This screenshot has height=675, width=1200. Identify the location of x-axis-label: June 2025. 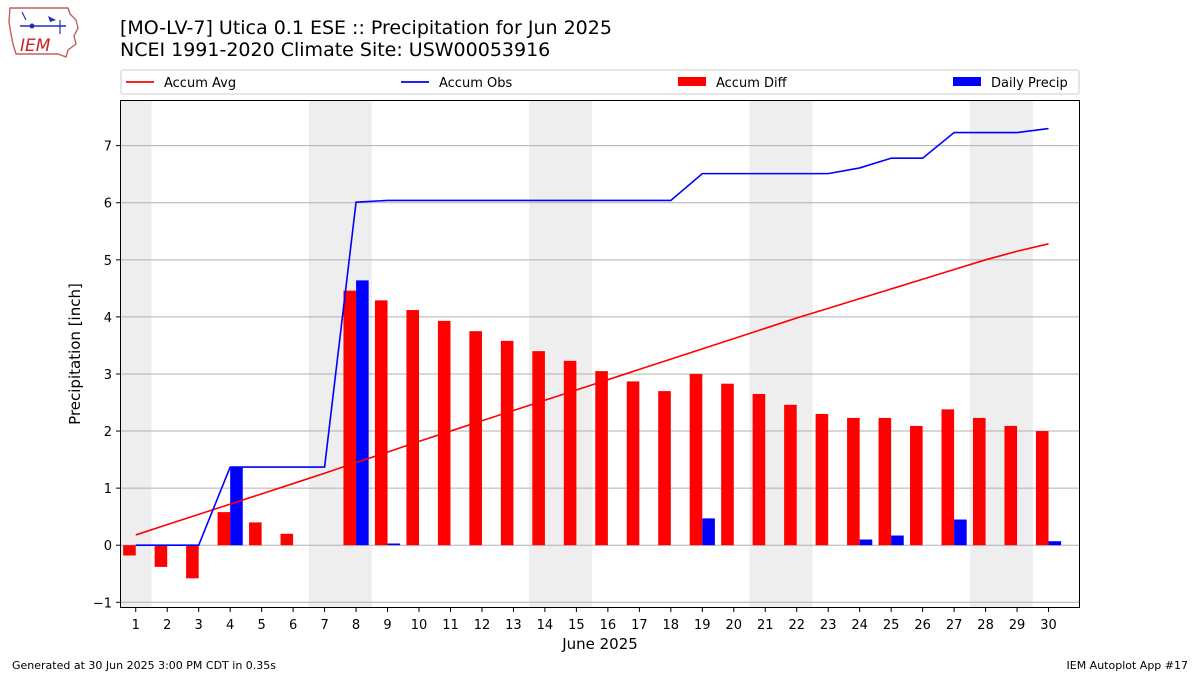
(599, 644).